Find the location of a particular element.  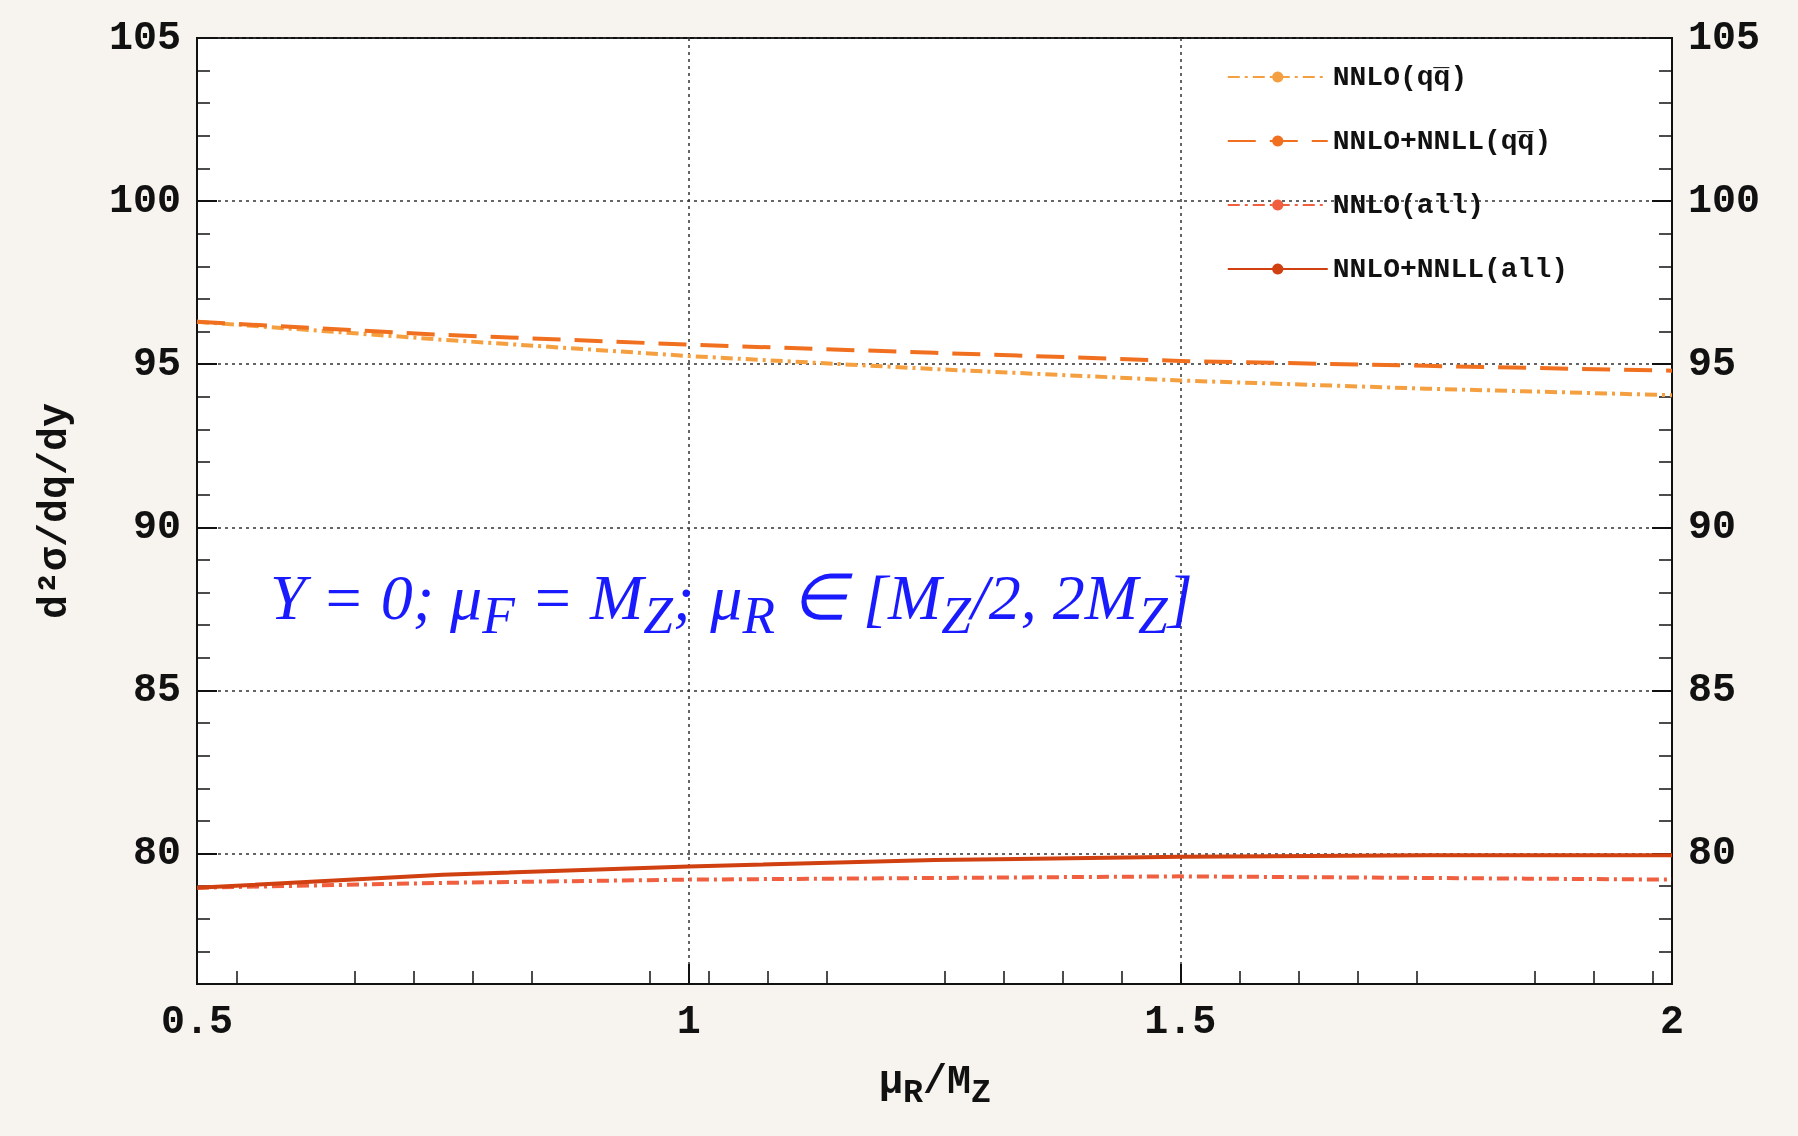

x-tick-label: 2 is located at coordinates (1672, 1022).